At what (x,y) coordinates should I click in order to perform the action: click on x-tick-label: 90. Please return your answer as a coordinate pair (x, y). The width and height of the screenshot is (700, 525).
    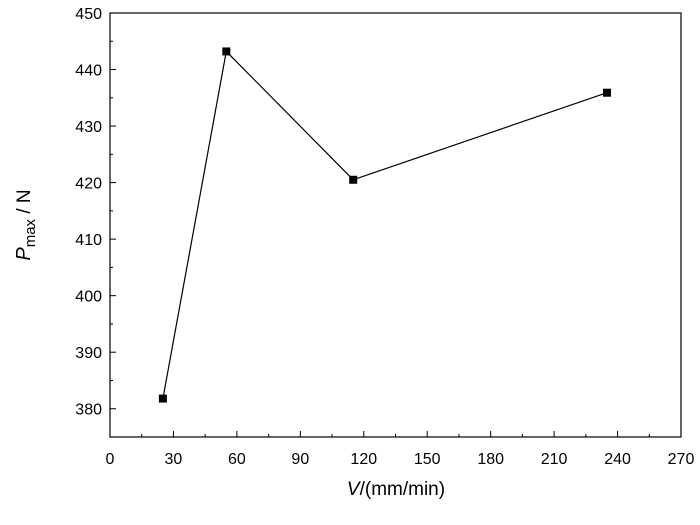
    Looking at the image, I should click on (300, 459).